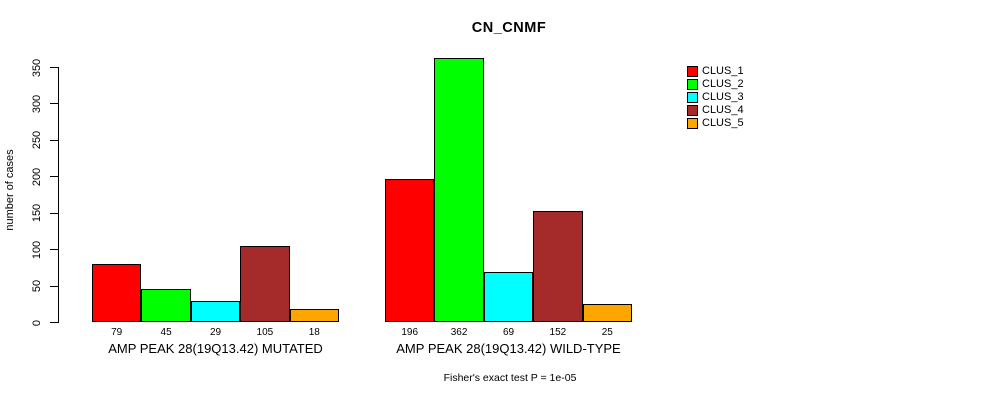 The width and height of the screenshot is (990, 400). What do you see at coordinates (37, 140) in the screenshot?
I see `y-tick-label: 250` at bounding box center [37, 140].